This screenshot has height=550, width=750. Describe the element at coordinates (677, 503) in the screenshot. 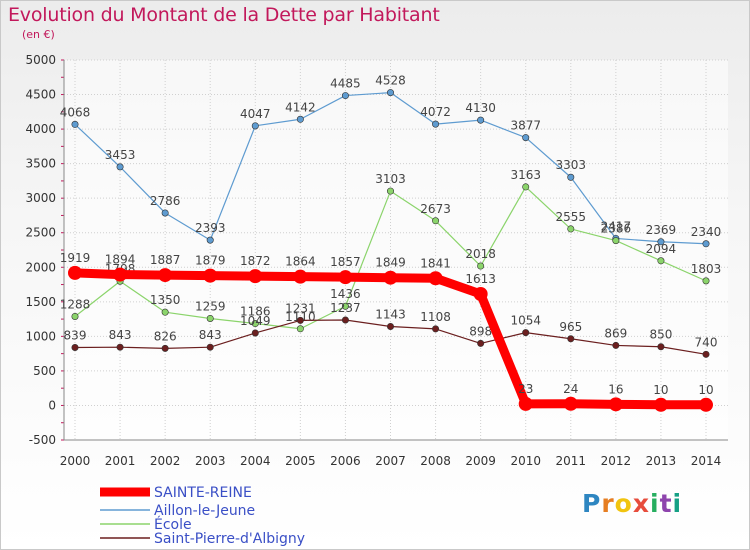

I see `logo-letter: i` at that location.